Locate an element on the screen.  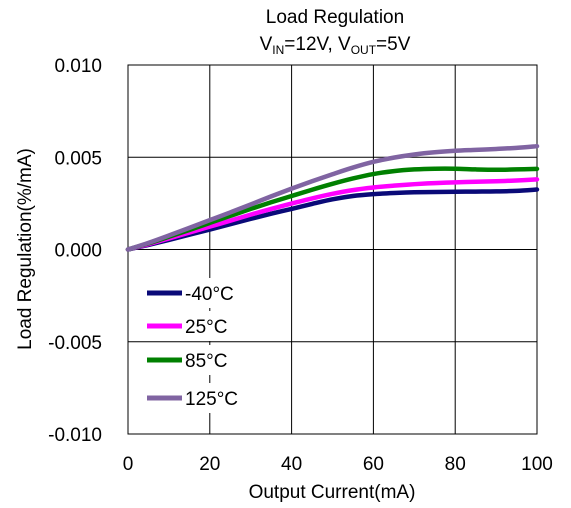
x-tick-label: 80 is located at coordinates (455, 464).